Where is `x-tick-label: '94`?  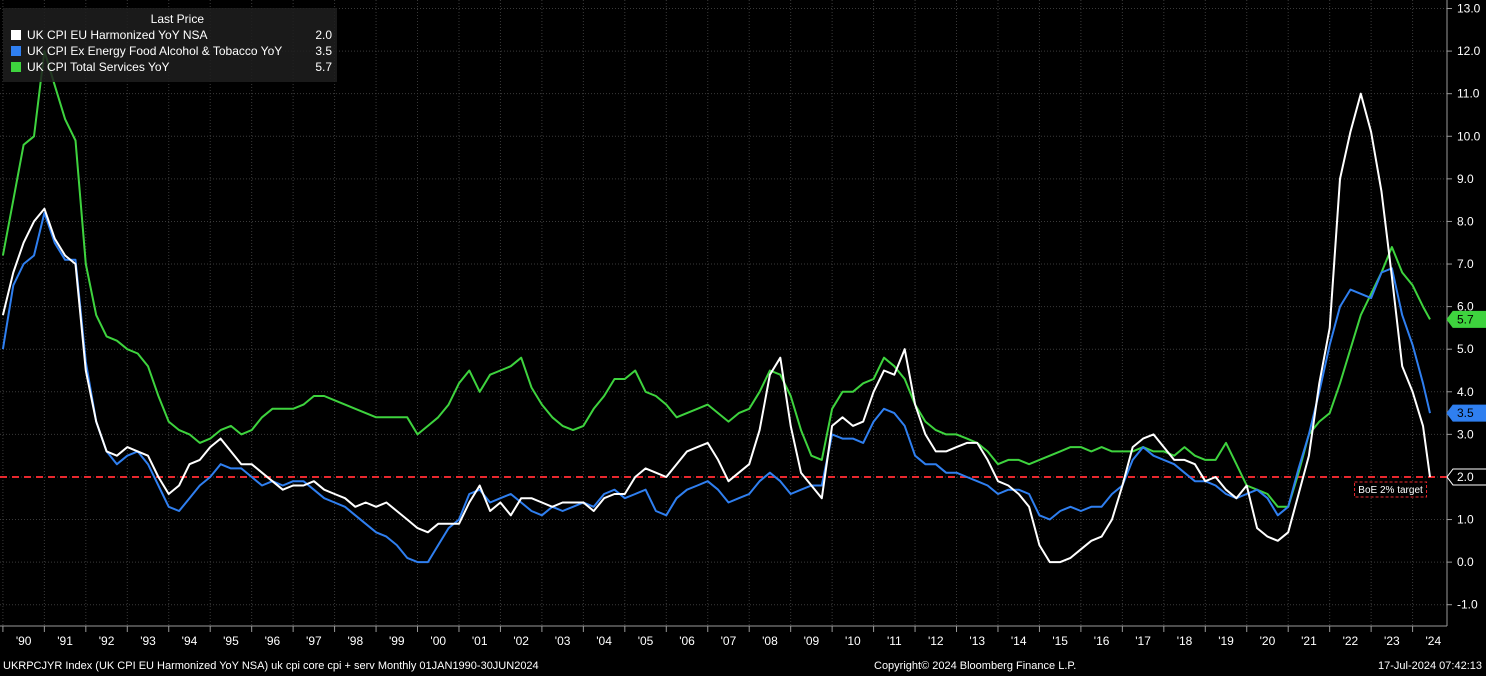
x-tick-label: '94 is located at coordinates (190, 641).